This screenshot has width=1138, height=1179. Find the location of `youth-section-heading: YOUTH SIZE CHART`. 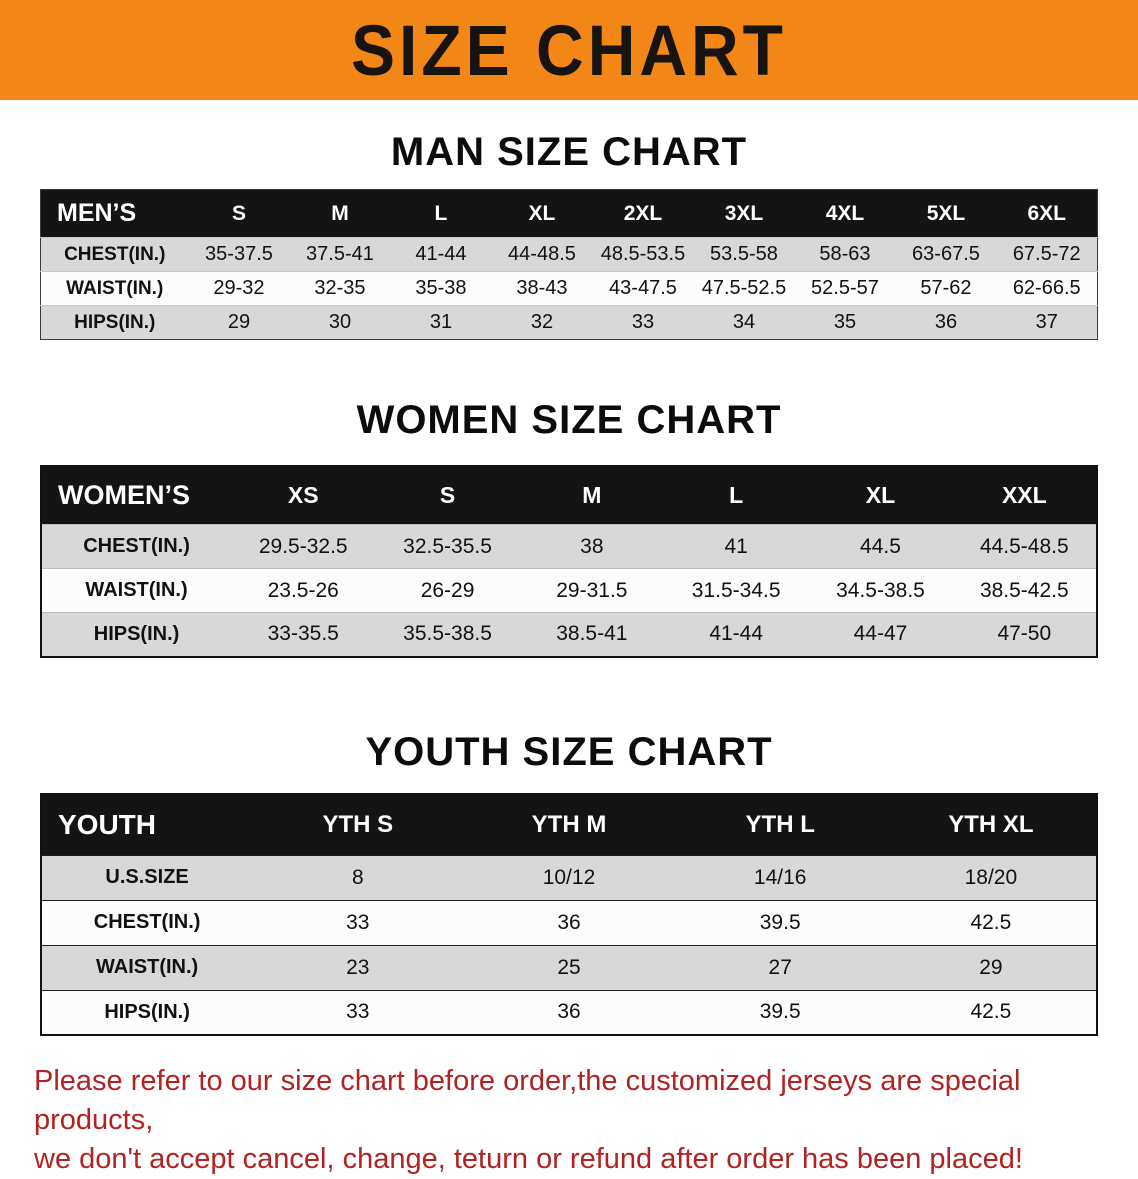

youth-section-heading: YOUTH SIZE CHART is located at coordinates (569, 751).